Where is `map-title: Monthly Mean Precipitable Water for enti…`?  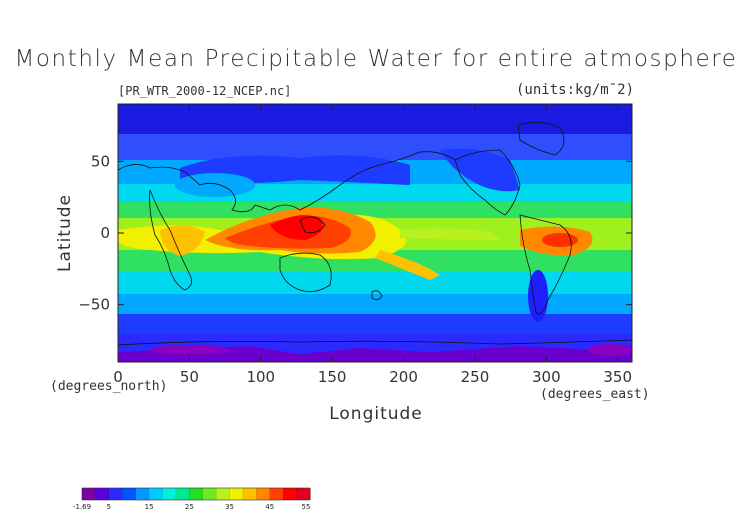 map-title: Monthly Mean Precipitable Water for enti… is located at coordinates (376, 59).